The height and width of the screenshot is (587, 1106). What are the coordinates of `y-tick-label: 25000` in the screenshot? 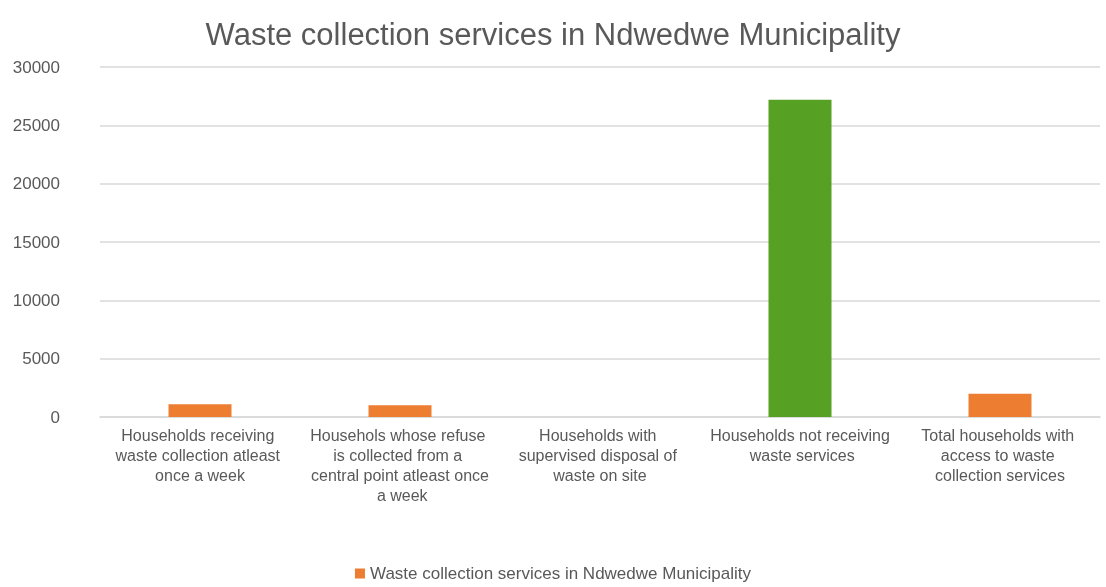 It's located at (36, 125).